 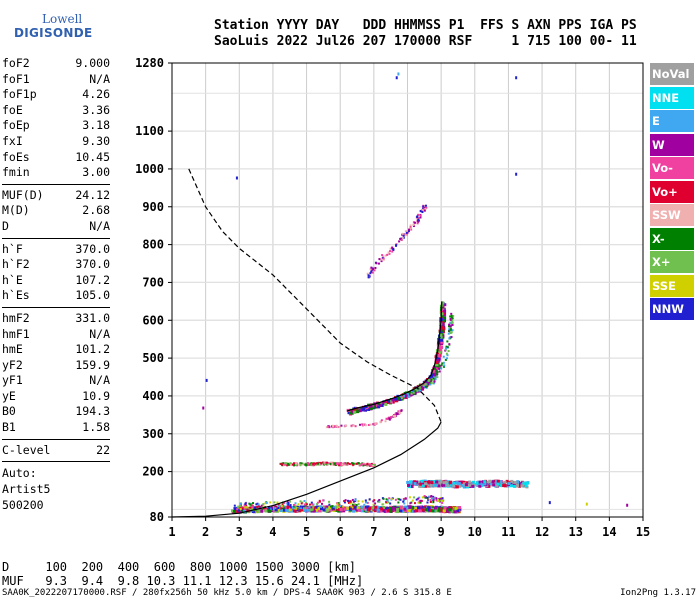 I want to click on x-tick-label: 6, so click(x=340, y=532).